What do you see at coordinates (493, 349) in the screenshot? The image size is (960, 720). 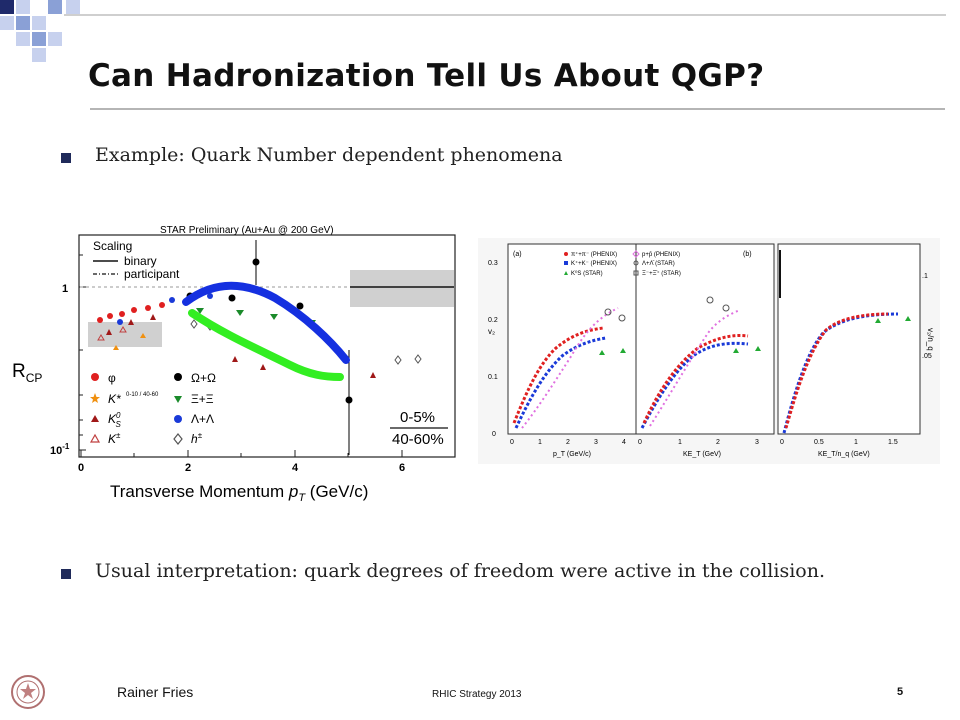 I see `v2-yticks: 0 0.1 0.2 0.3` at bounding box center [493, 349].